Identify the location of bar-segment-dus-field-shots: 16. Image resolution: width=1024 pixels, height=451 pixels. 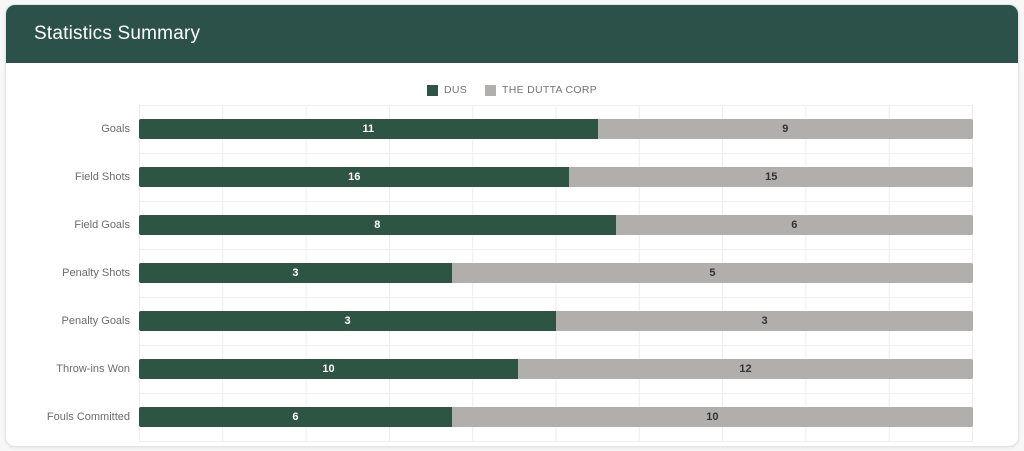
(354, 177).